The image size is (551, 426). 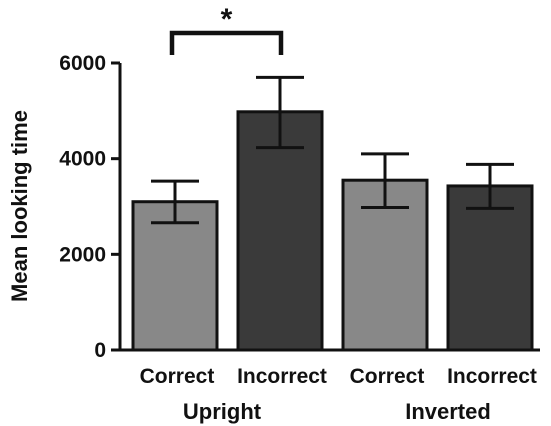 I want to click on significance-marker: *, so click(x=226, y=29).